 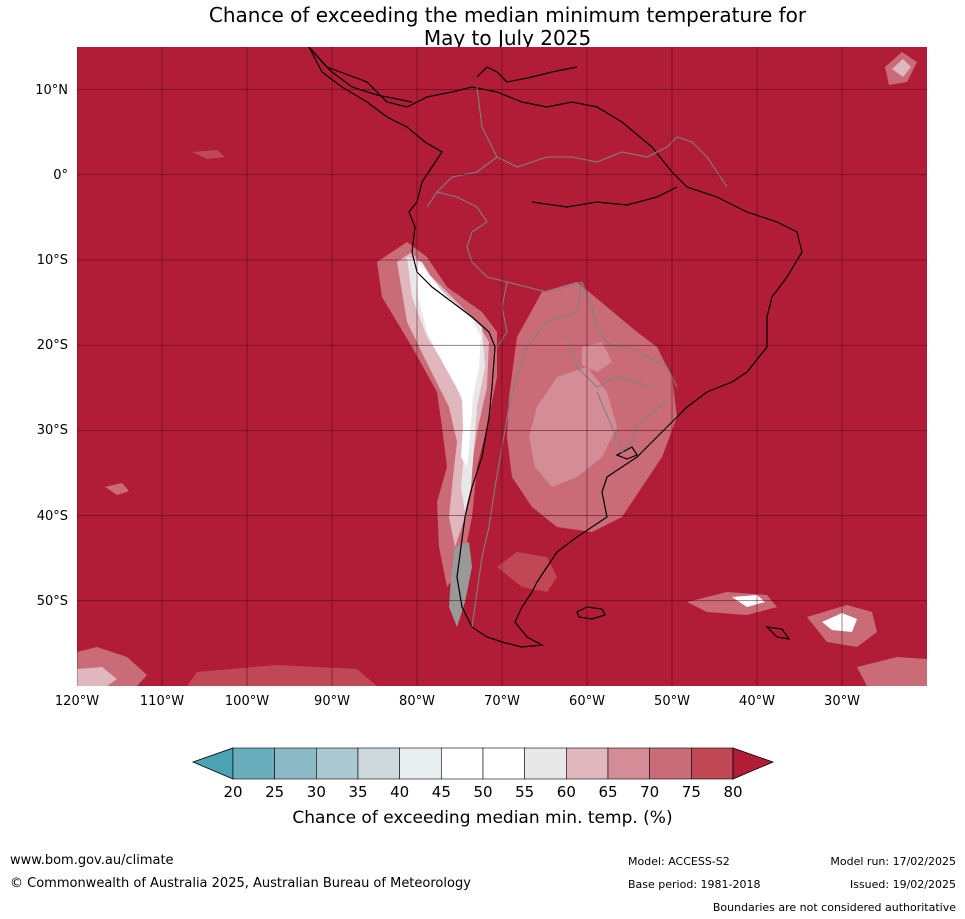 What do you see at coordinates (52, 431) in the screenshot?
I see `latitude-tick-label: 30°S` at bounding box center [52, 431].